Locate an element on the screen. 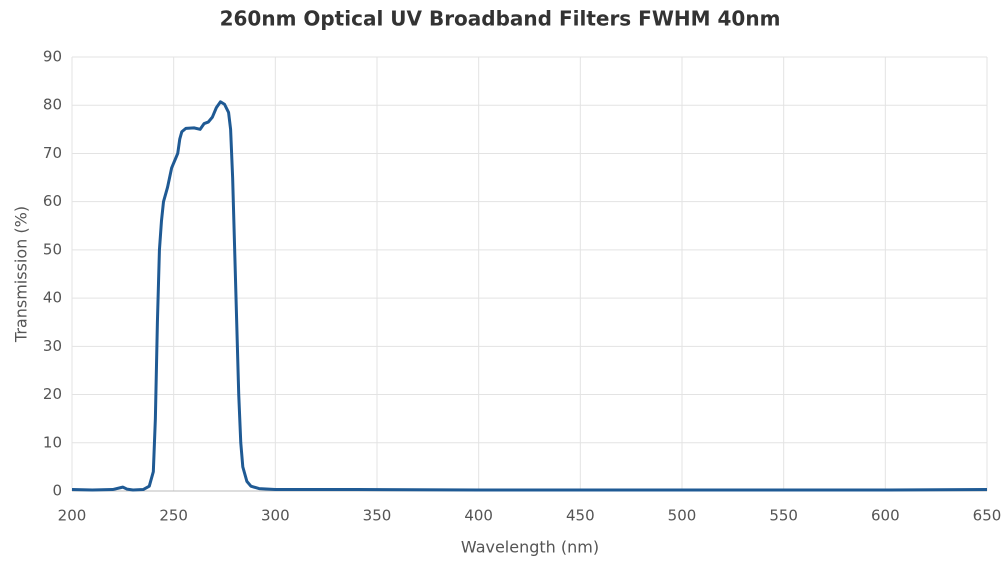 The width and height of the screenshot is (1007, 565). y-tick-label: 80 is located at coordinates (52, 105).